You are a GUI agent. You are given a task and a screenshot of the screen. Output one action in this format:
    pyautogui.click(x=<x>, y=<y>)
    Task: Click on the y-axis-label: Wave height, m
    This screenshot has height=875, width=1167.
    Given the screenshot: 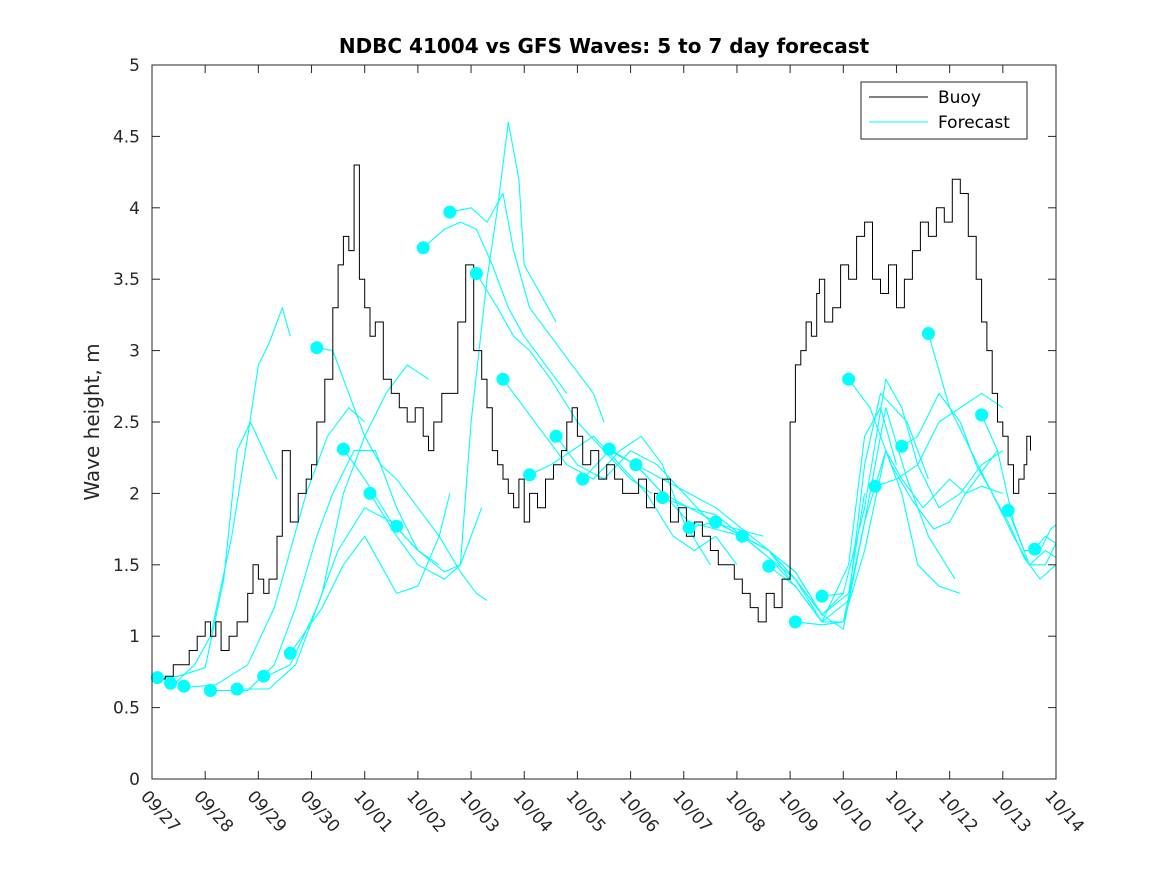 What is the action you would take?
    pyautogui.click(x=92, y=421)
    